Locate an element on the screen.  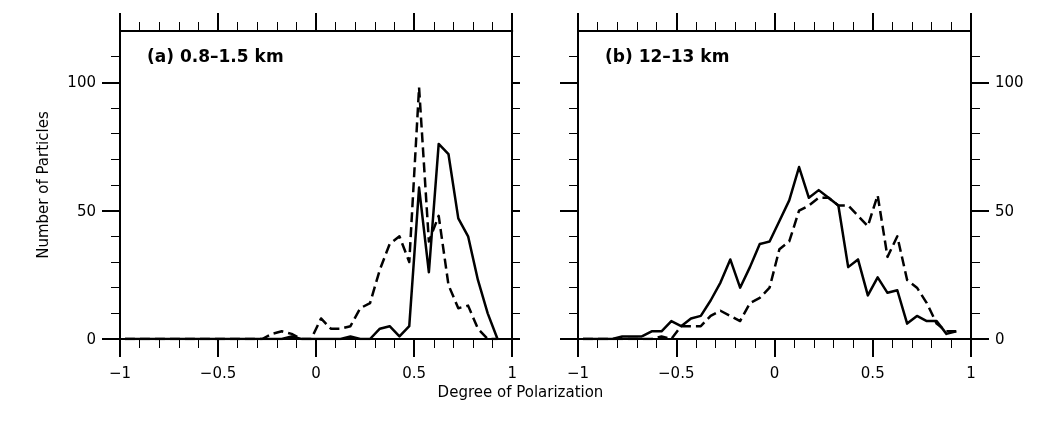
text: (a) 0.8–1.5 km is located at coordinates (215, 55).